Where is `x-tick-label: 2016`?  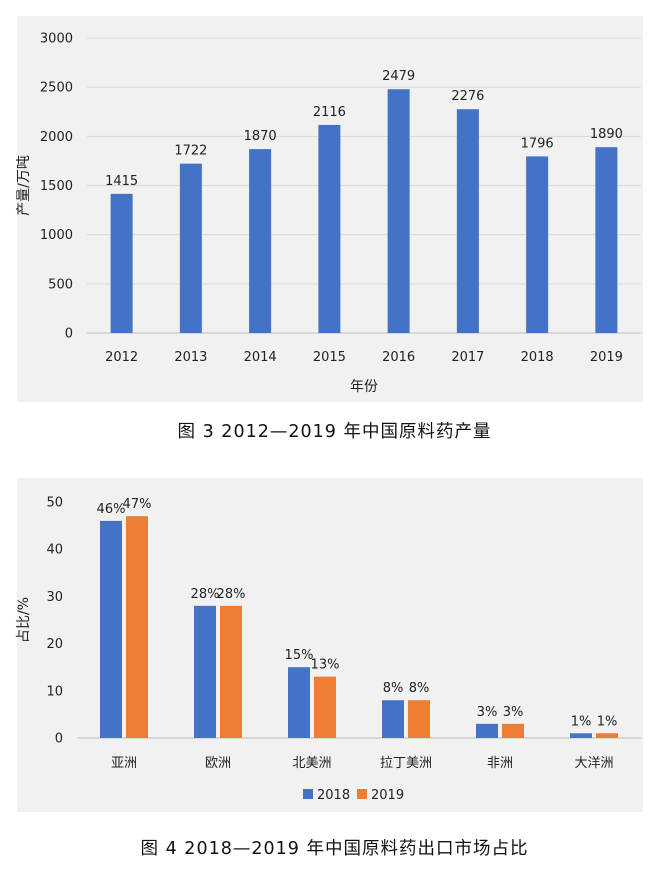 x-tick-label: 2016 is located at coordinates (398, 357).